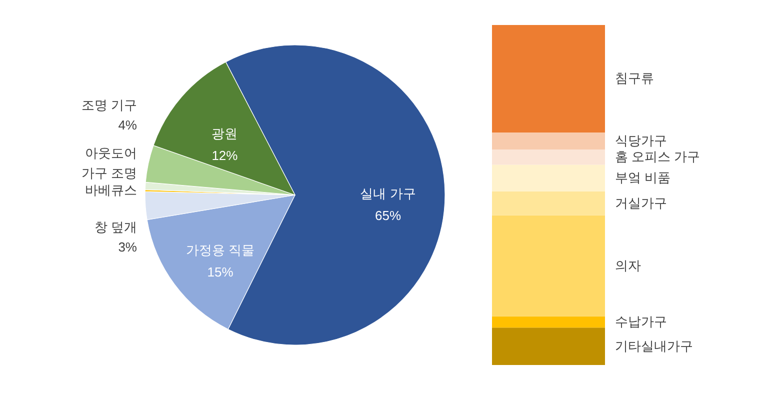 This screenshot has width=773, height=406. I want to click on series-label: 식당가구, so click(641, 140).